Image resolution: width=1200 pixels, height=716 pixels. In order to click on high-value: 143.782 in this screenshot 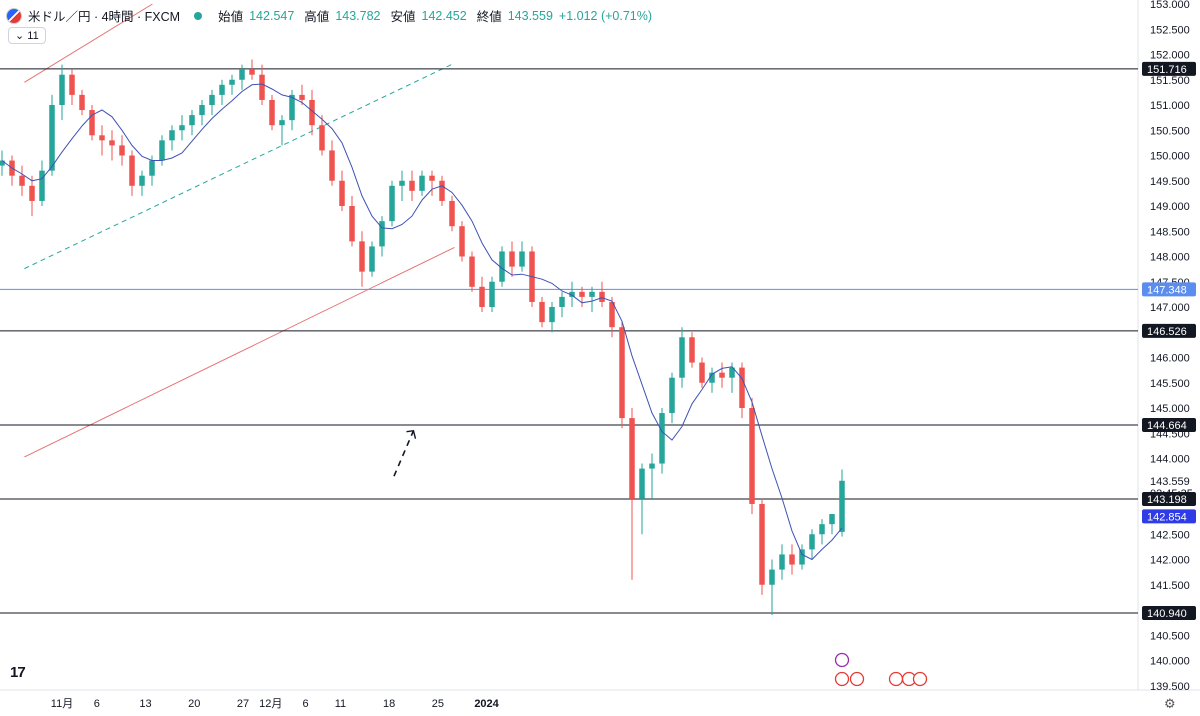, I will do `click(358, 15)`.